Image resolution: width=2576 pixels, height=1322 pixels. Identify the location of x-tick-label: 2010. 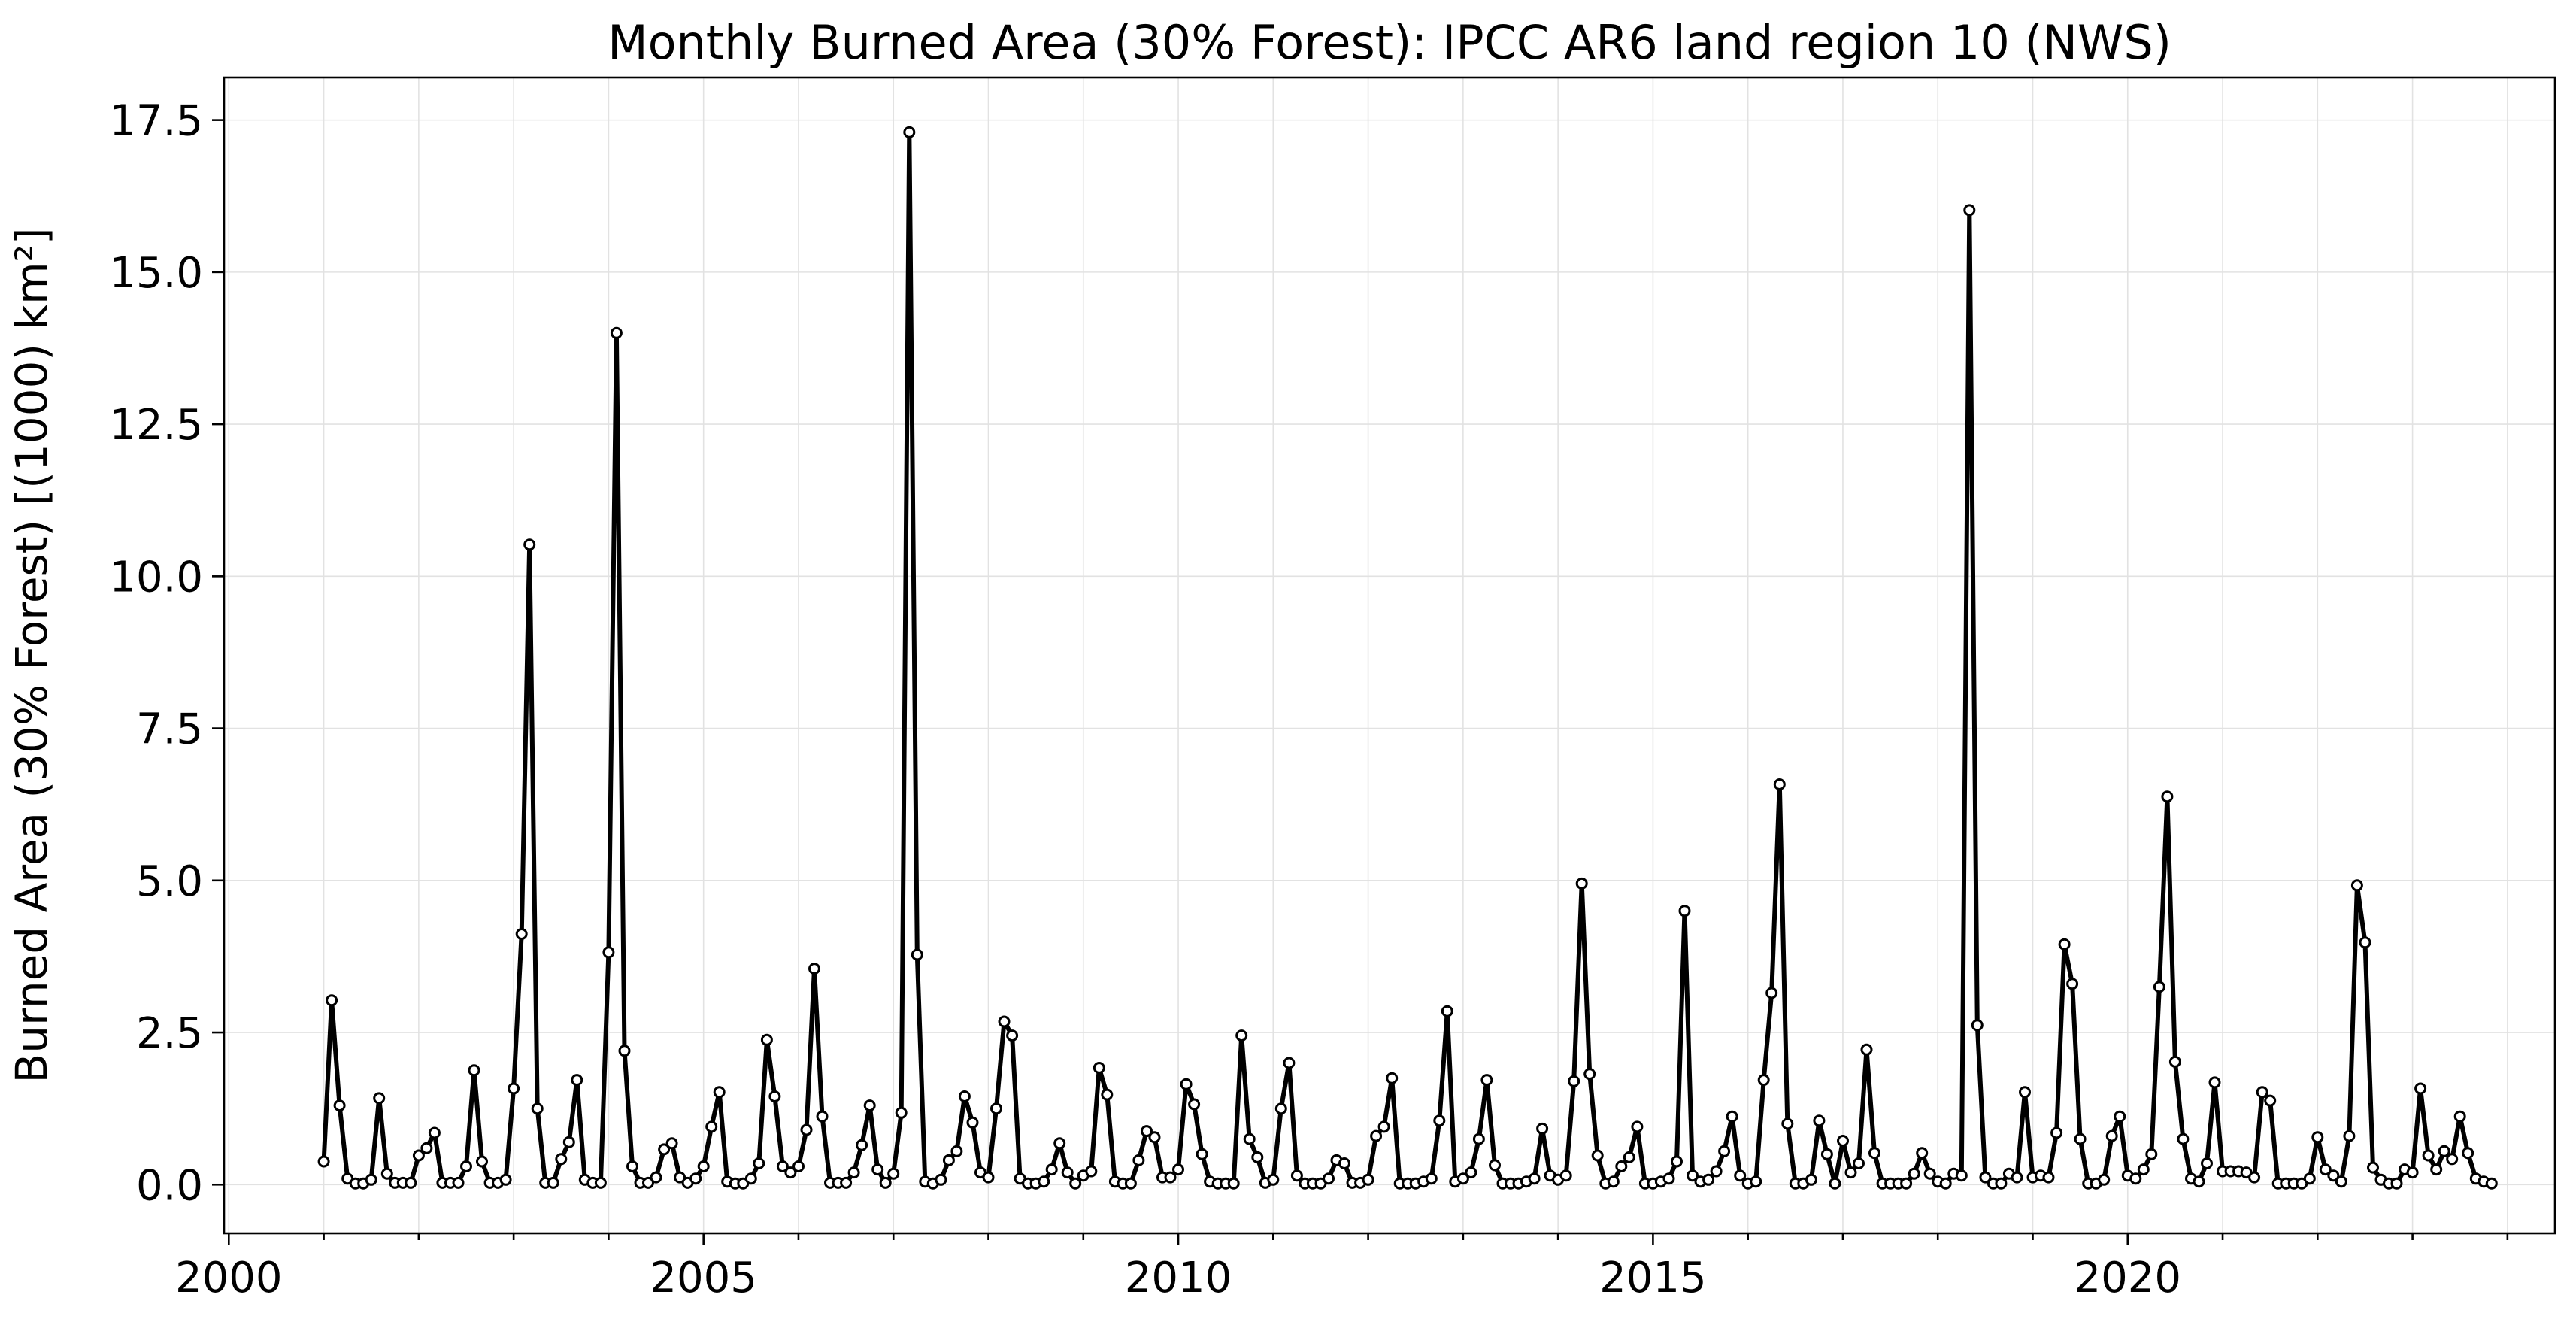
(1178, 1278).